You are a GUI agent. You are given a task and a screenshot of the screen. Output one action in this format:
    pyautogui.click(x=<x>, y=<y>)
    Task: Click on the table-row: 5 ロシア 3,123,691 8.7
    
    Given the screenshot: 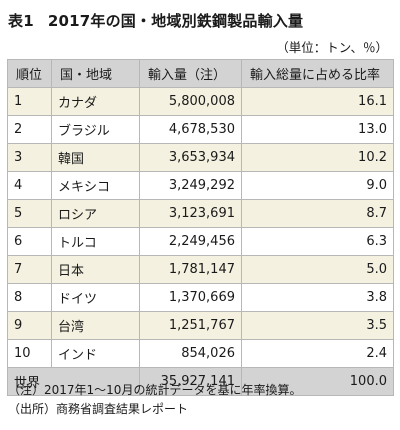 What is the action you would take?
    pyautogui.click(x=200, y=213)
    